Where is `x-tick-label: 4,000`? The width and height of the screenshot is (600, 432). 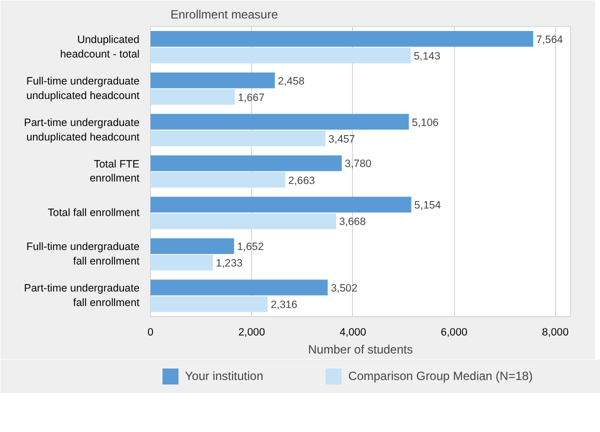
x-tick-label: 4,000 is located at coordinates (353, 332).